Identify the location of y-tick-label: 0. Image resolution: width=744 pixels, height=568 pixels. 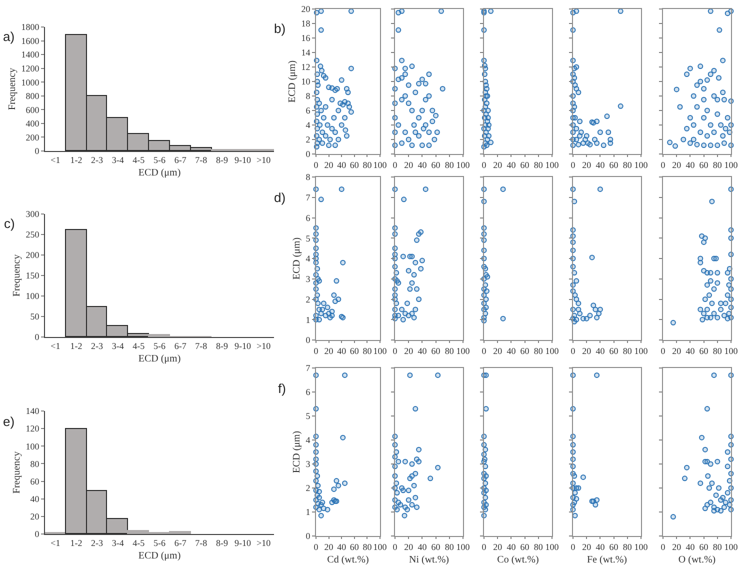
(37, 534).